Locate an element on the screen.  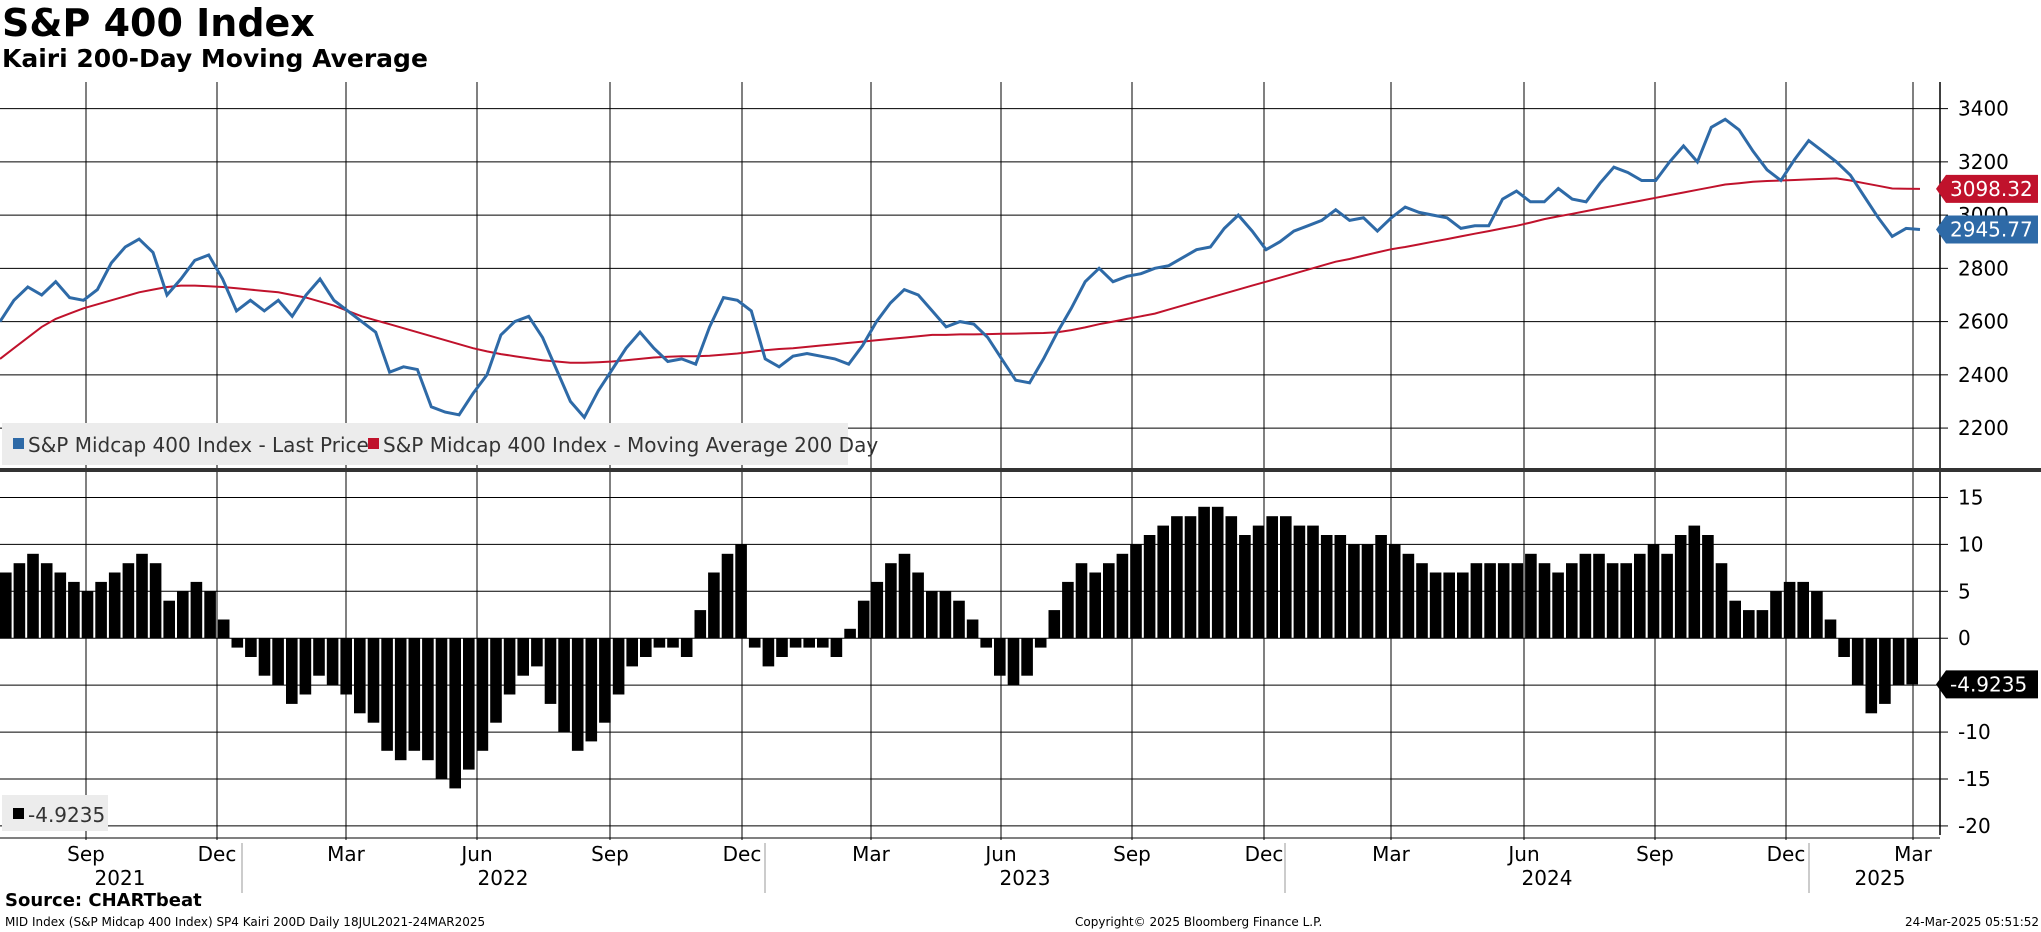
top-y-tick-label: 2600 is located at coordinates (1983, 322).